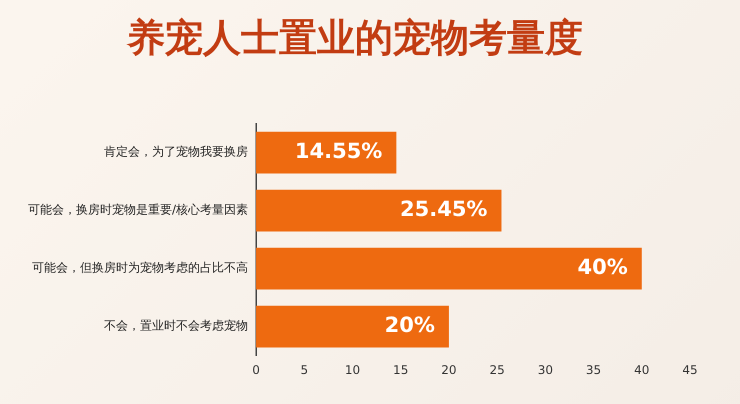  I want to click on x-tick-label: 0, so click(256, 369).